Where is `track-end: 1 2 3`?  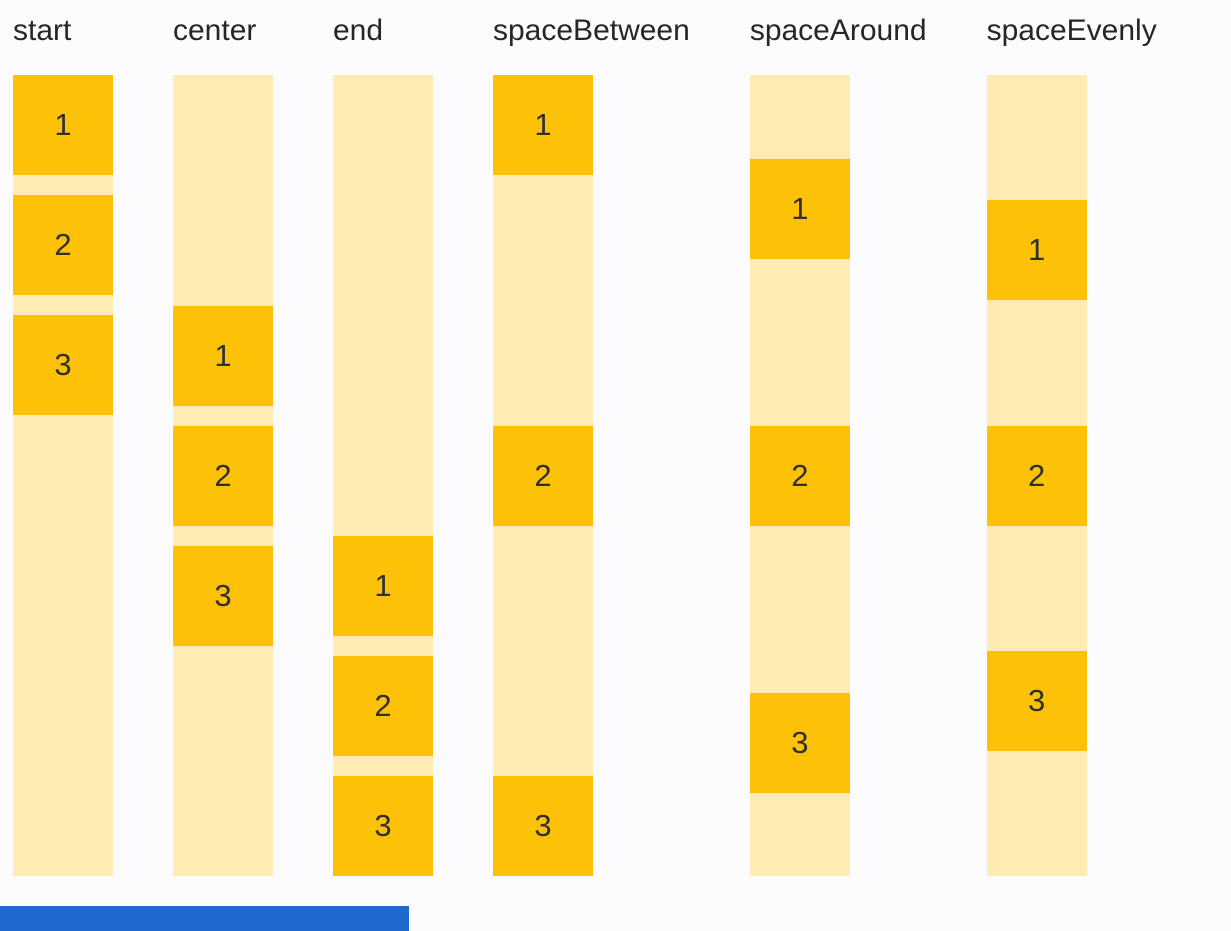 track-end: 1 2 3 is located at coordinates (383, 475).